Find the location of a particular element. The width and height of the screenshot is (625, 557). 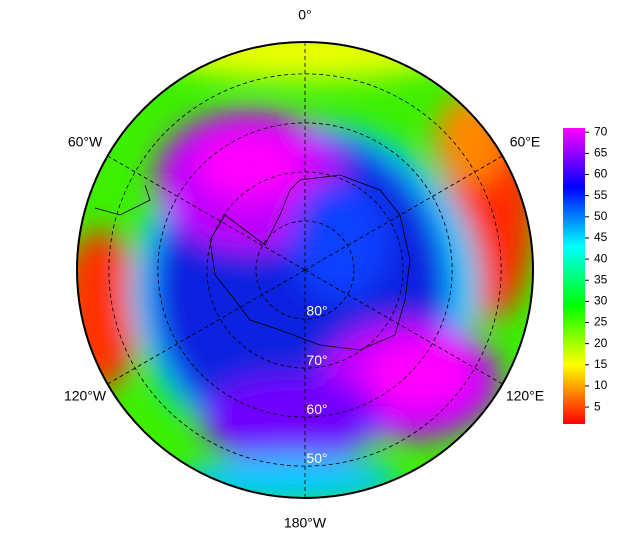

colorbar-tick-label: 60 is located at coordinates (601, 174).